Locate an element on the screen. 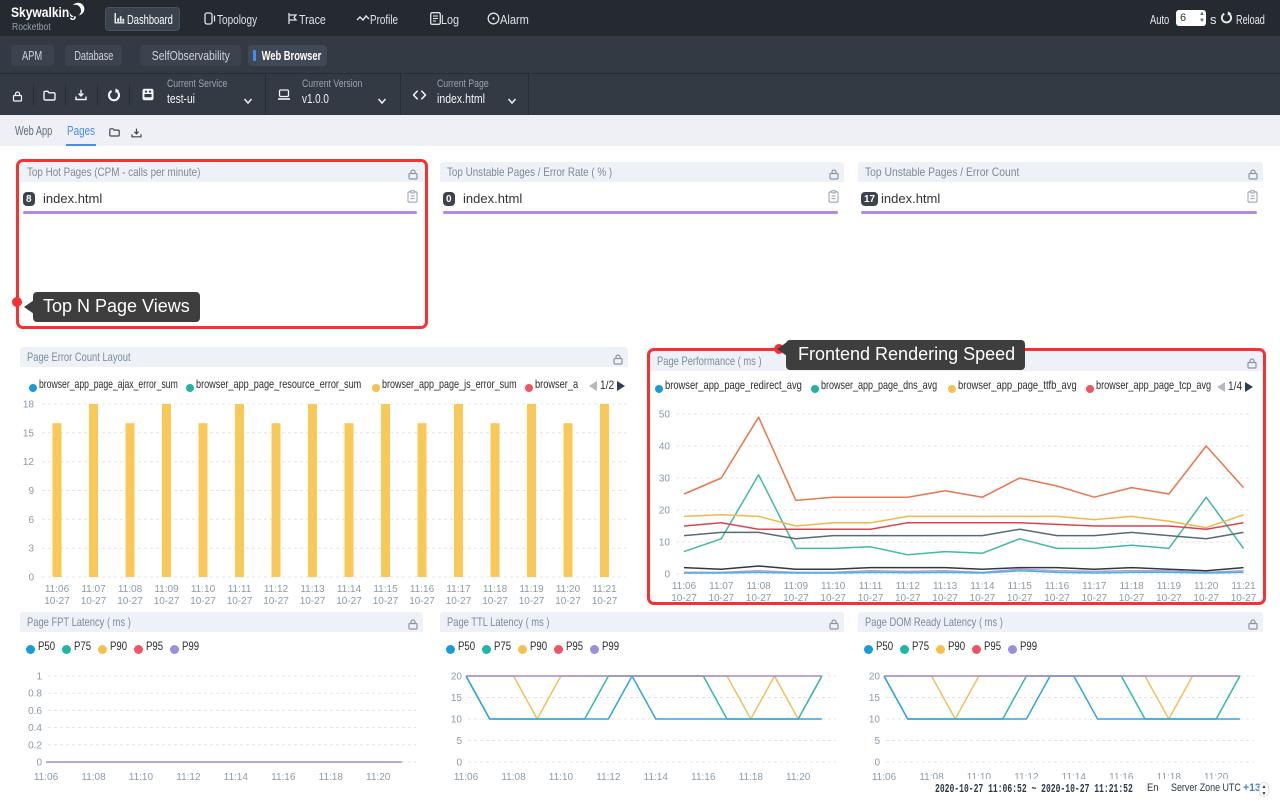  svg-text: 50 is located at coordinates (665, 415).